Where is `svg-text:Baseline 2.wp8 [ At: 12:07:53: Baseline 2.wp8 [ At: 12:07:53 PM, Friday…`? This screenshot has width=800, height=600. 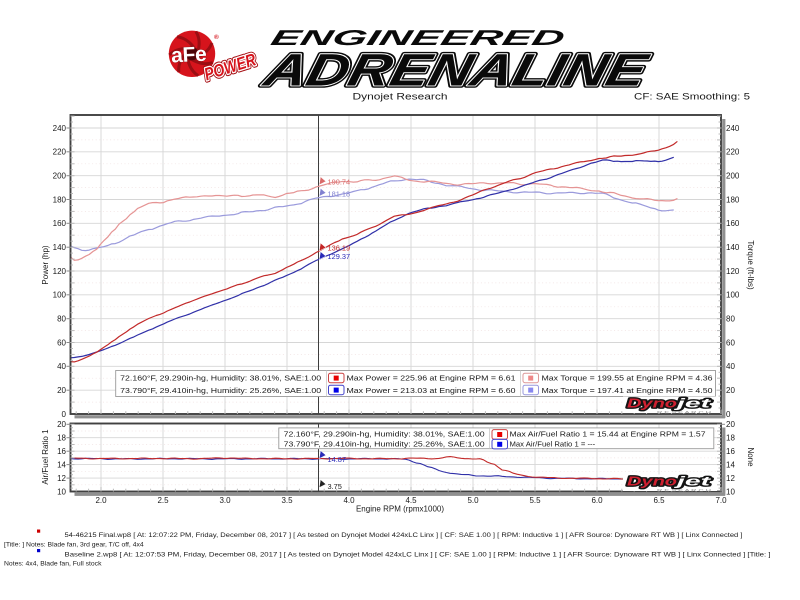 svg-text:Baseline 2.wp8 [ At: 12:07:53: Baseline 2.wp8 [ At: 12:07:53 PM, Friday… is located at coordinates (418, 555).